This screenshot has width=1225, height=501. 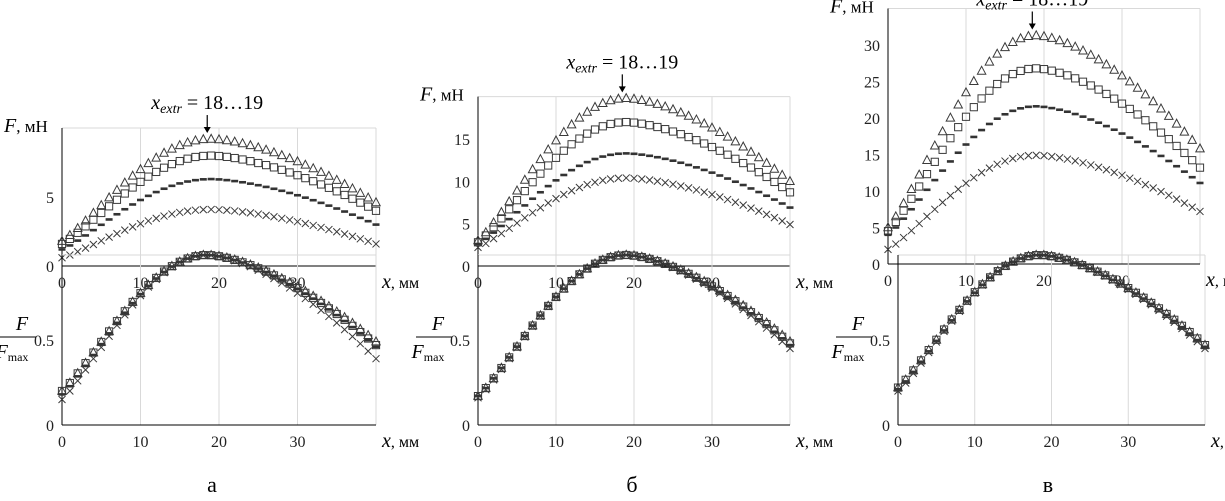 I want to click on y-tick-label: 0.5, so click(x=880, y=341).